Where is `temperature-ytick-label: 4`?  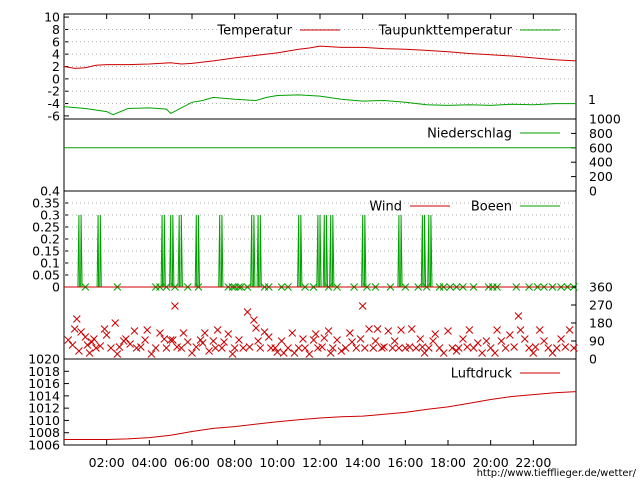 temperature-ytick-label: 4 is located at coordinates (56, 54).